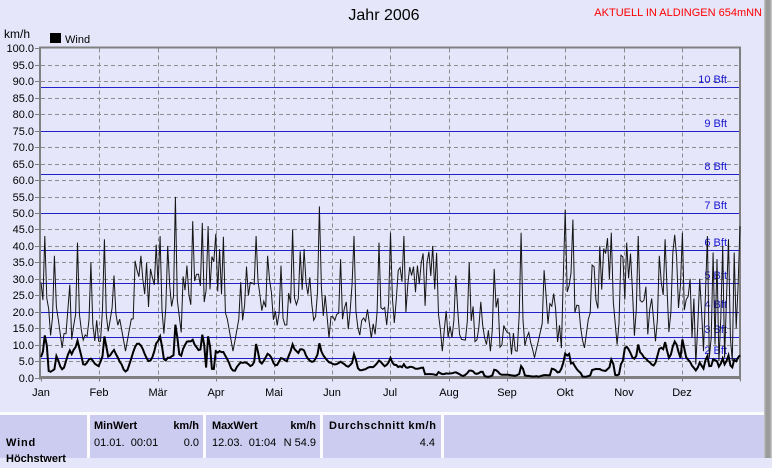  Describe the element at coordinates (23, 296) in the screenshot. I see `svg-text: 25.0` at that location.